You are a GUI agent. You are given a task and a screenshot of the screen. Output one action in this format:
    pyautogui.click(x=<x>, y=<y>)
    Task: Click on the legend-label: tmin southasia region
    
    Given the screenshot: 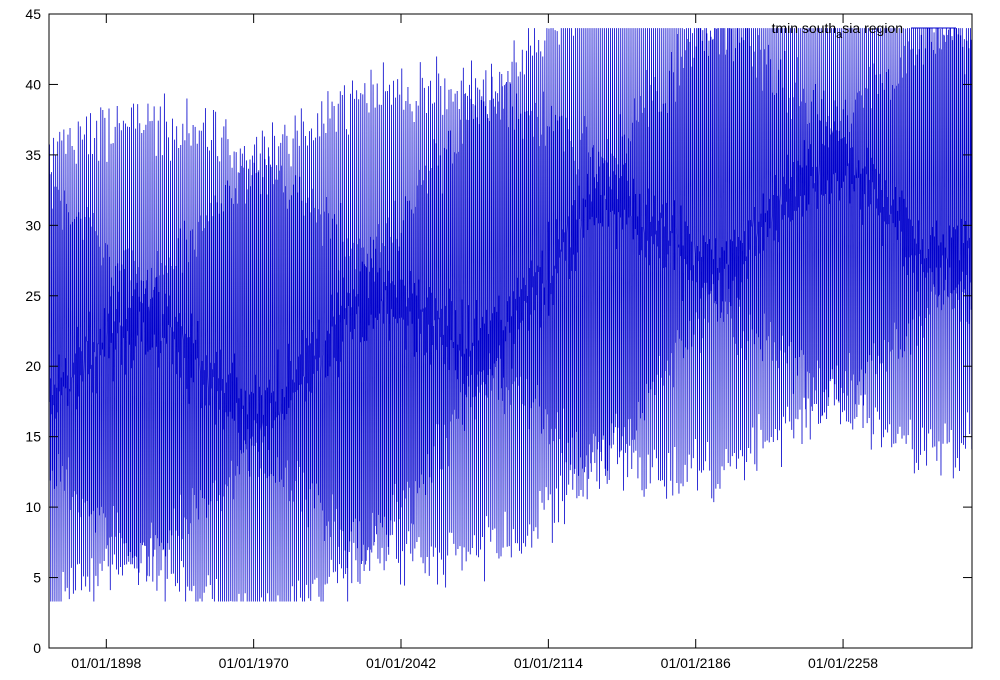 What is the action you would take?
    pyautogui.click(x=837, y=30)
    